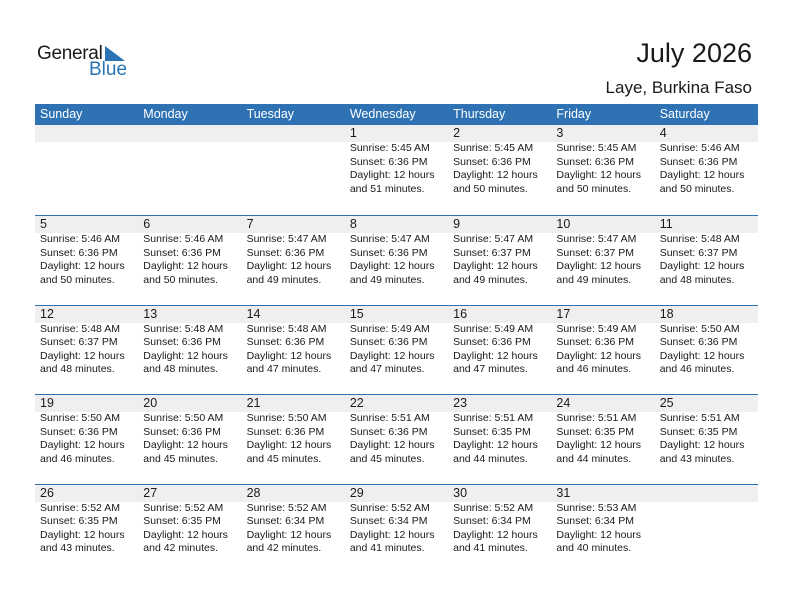 This screenshot has height=612, width=792. What do you see at coordinates (190, 224) in the screenshot?
I see `day-number: 6` at bounding box center [190, 224].